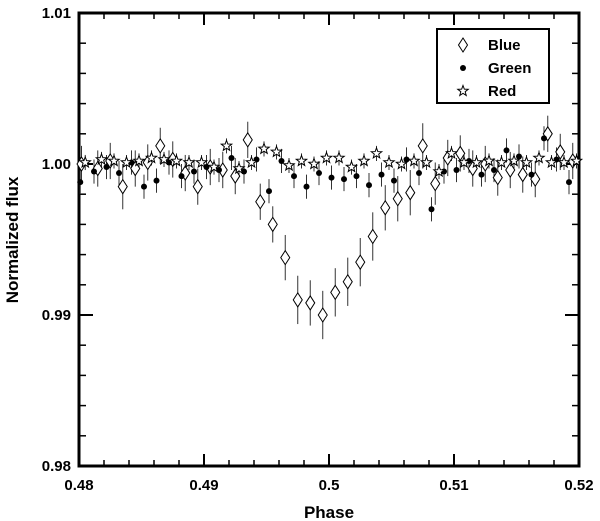 The image size is (600, 521). I want to click on legend: Blue Green Red, so click(493, 66).